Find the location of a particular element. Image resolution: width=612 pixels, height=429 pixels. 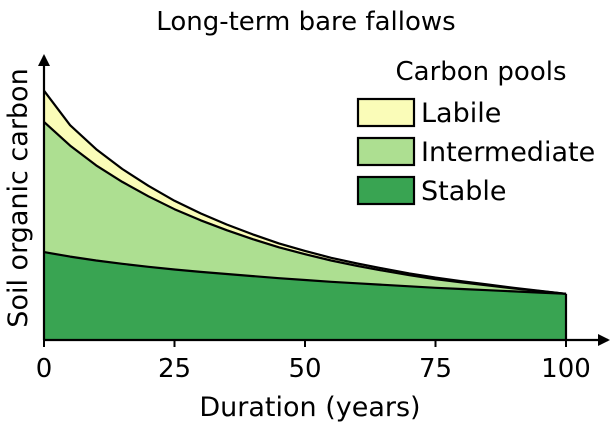

x-tick-label-50: 50 is located at coordinates (304, 369).